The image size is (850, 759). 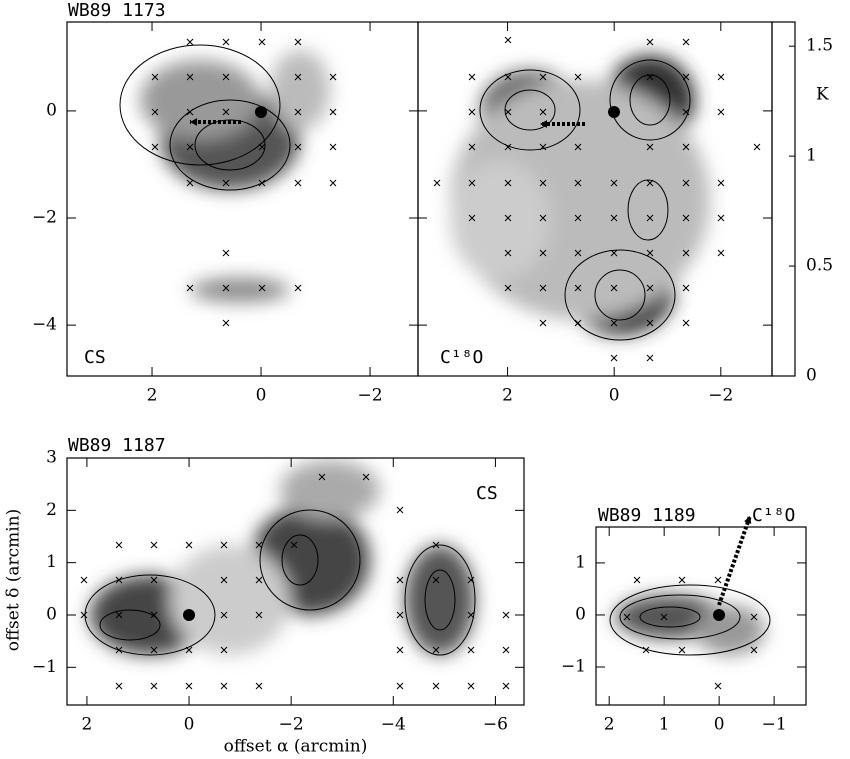 I want to click on map-image, so click(x=690, y=633).